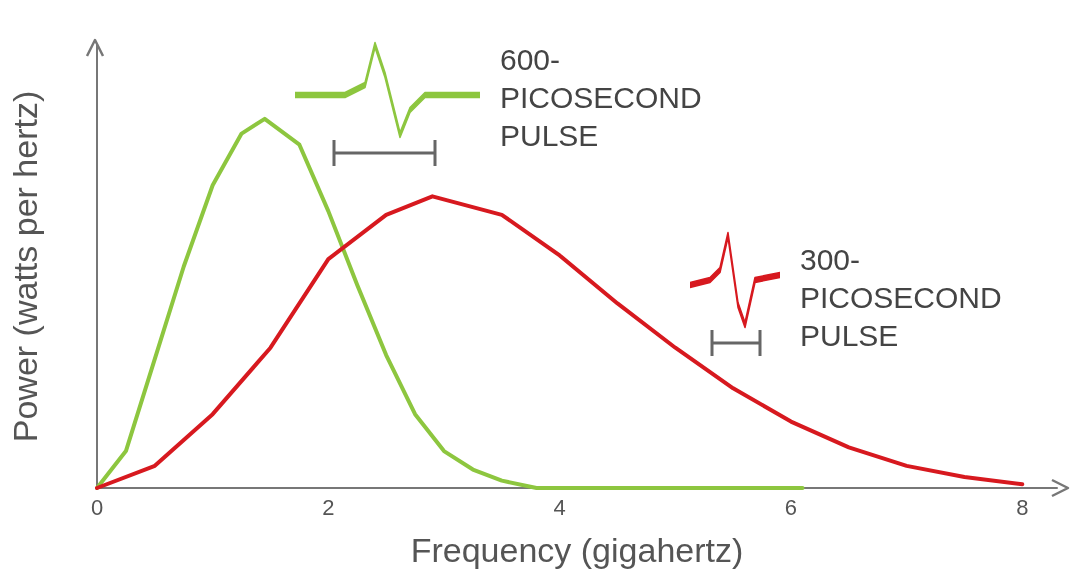  What do you see at coordinates (577, 550) in the screenshot?
I see `x-axis-title: Frequency (gigahertz)` at bounding box center [577, 550].